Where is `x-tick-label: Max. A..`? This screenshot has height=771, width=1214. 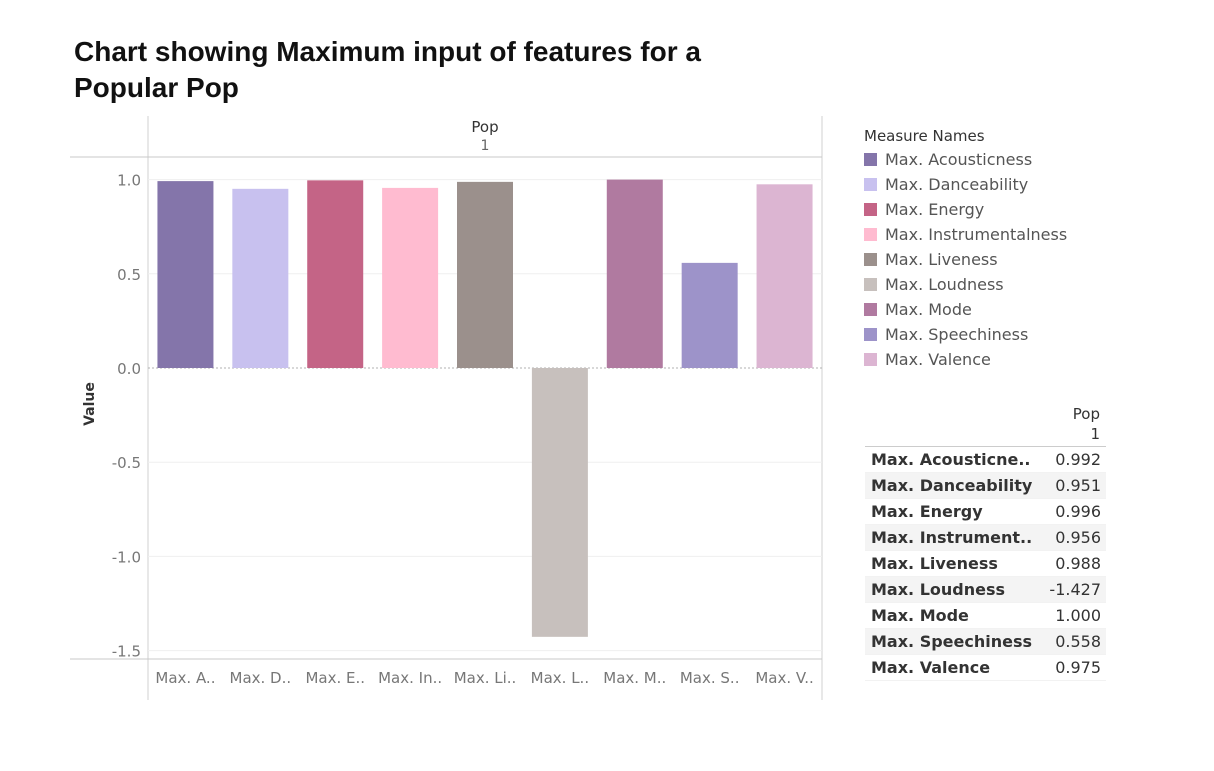
x-tick-label: Max. A.. is located at coordinates (185, 678).